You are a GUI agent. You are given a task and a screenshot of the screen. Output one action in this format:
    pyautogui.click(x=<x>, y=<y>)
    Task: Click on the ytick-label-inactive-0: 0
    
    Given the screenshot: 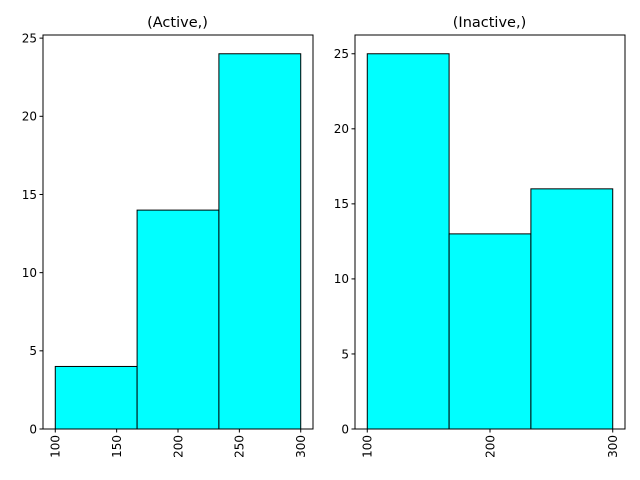 What is the action you would take?
    pyautogui.click(x=345, y=429)
    